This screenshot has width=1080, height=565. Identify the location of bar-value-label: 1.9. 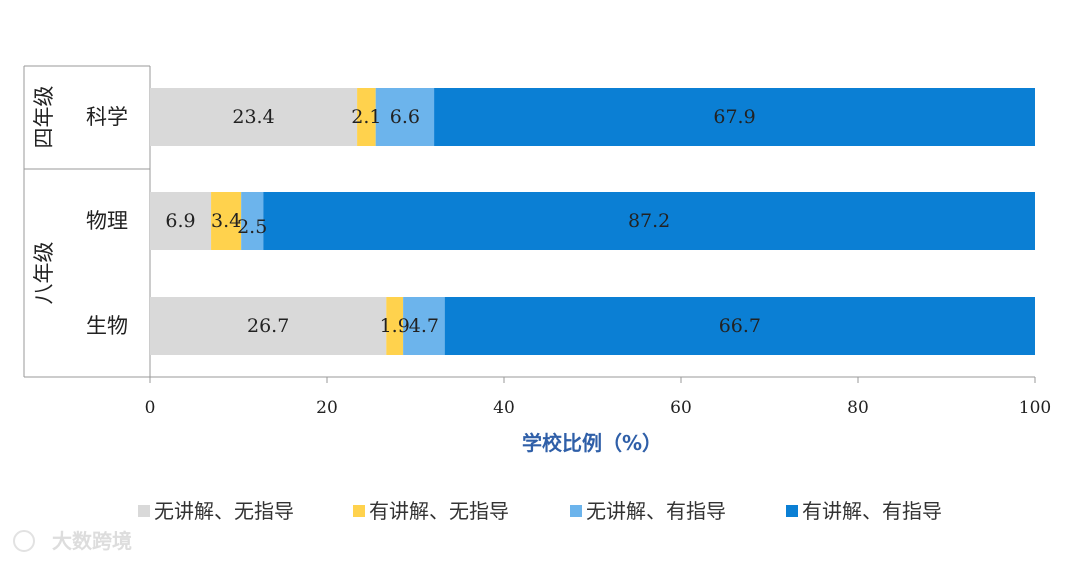
(395, 326).